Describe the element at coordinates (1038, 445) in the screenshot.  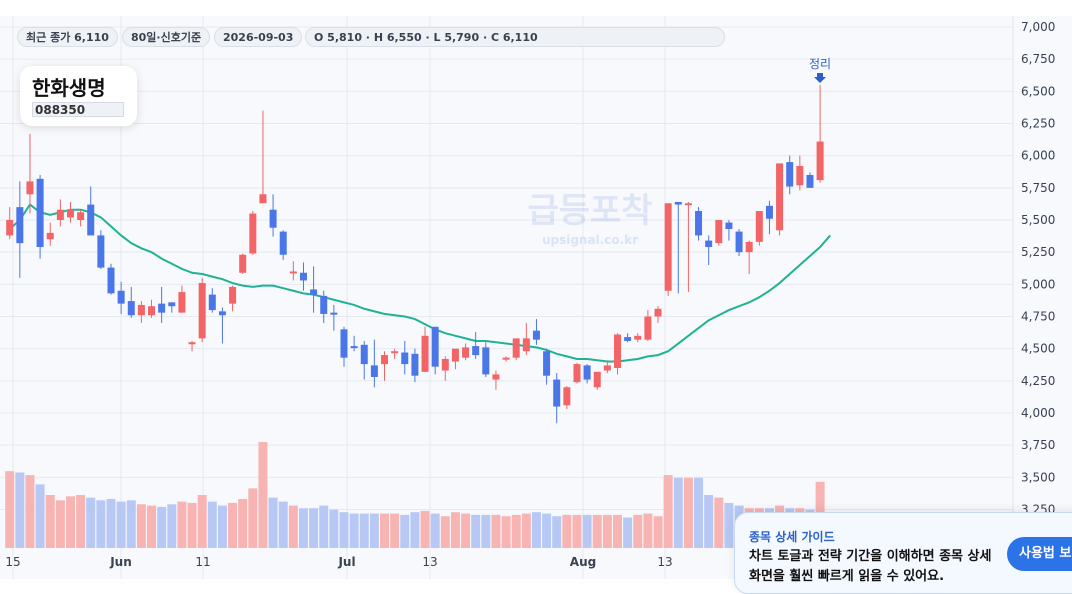
I see `y-tick-label: 3,750` at that location.